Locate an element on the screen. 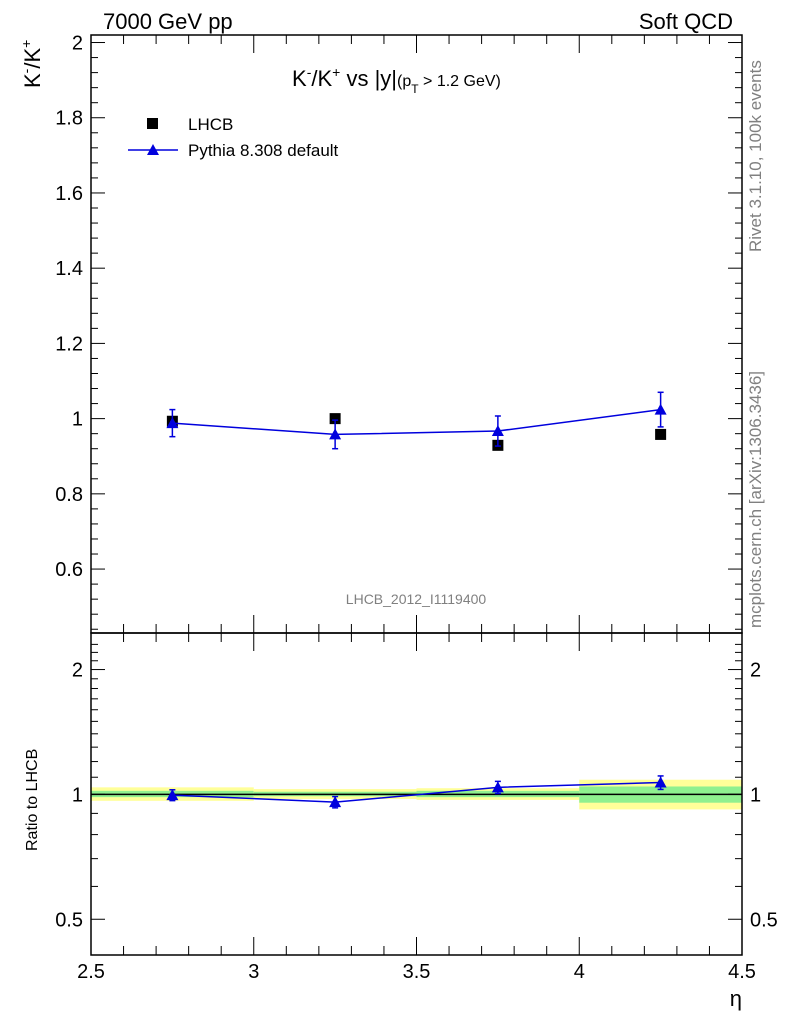 The width and height of the screenshot is (786, 1024). title-sub-open: (p is located at coordinates (404, 81).